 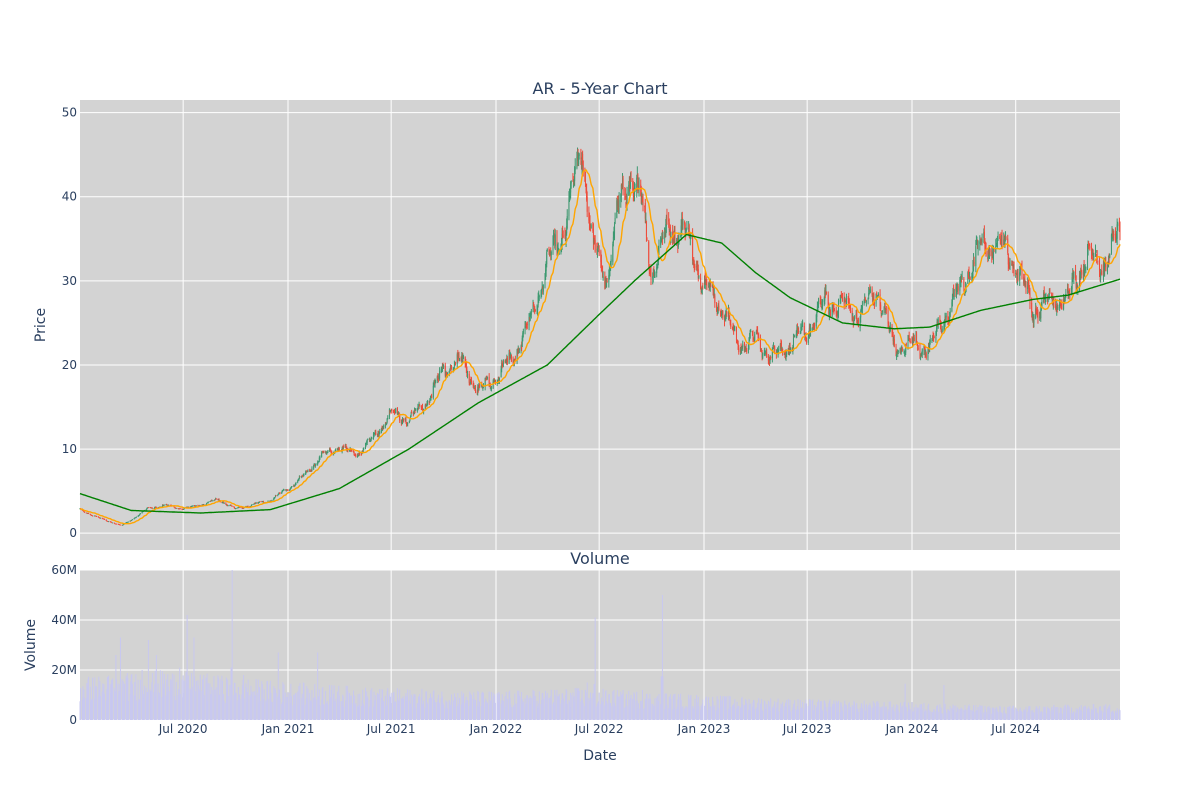 What do you see at coordinates (64, 620) in the screenshot?
I see `volume-y-tick-label: 40M` at bounding box center [64, 620].